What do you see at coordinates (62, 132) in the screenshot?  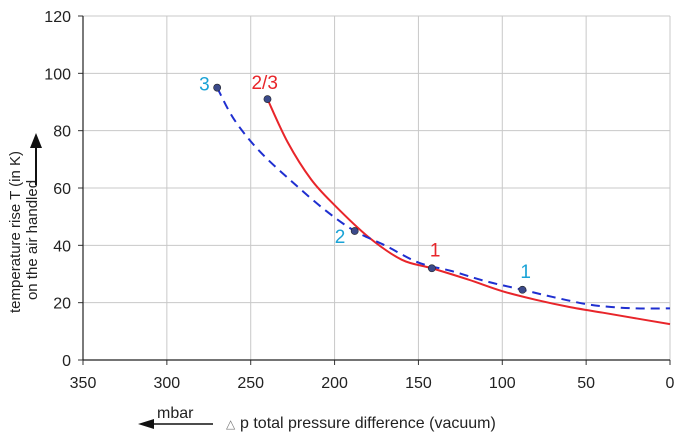 I see `y-tick-label: 80` at bounding box center [62, 132].